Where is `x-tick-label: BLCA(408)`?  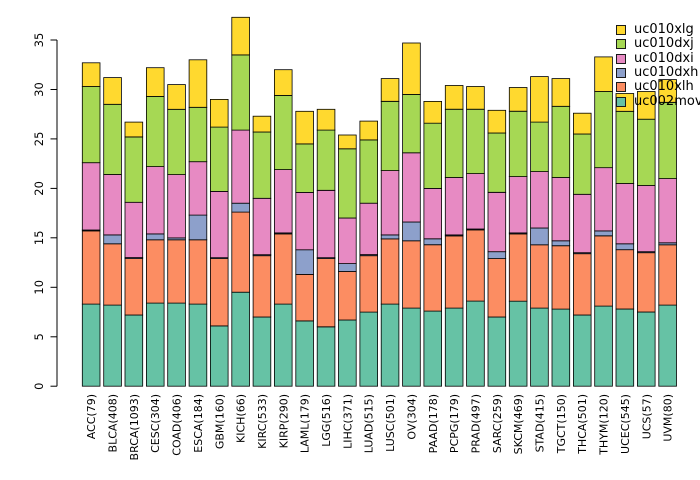
x-tick-label: BLCA(408) is located at coordinates (113, 423).